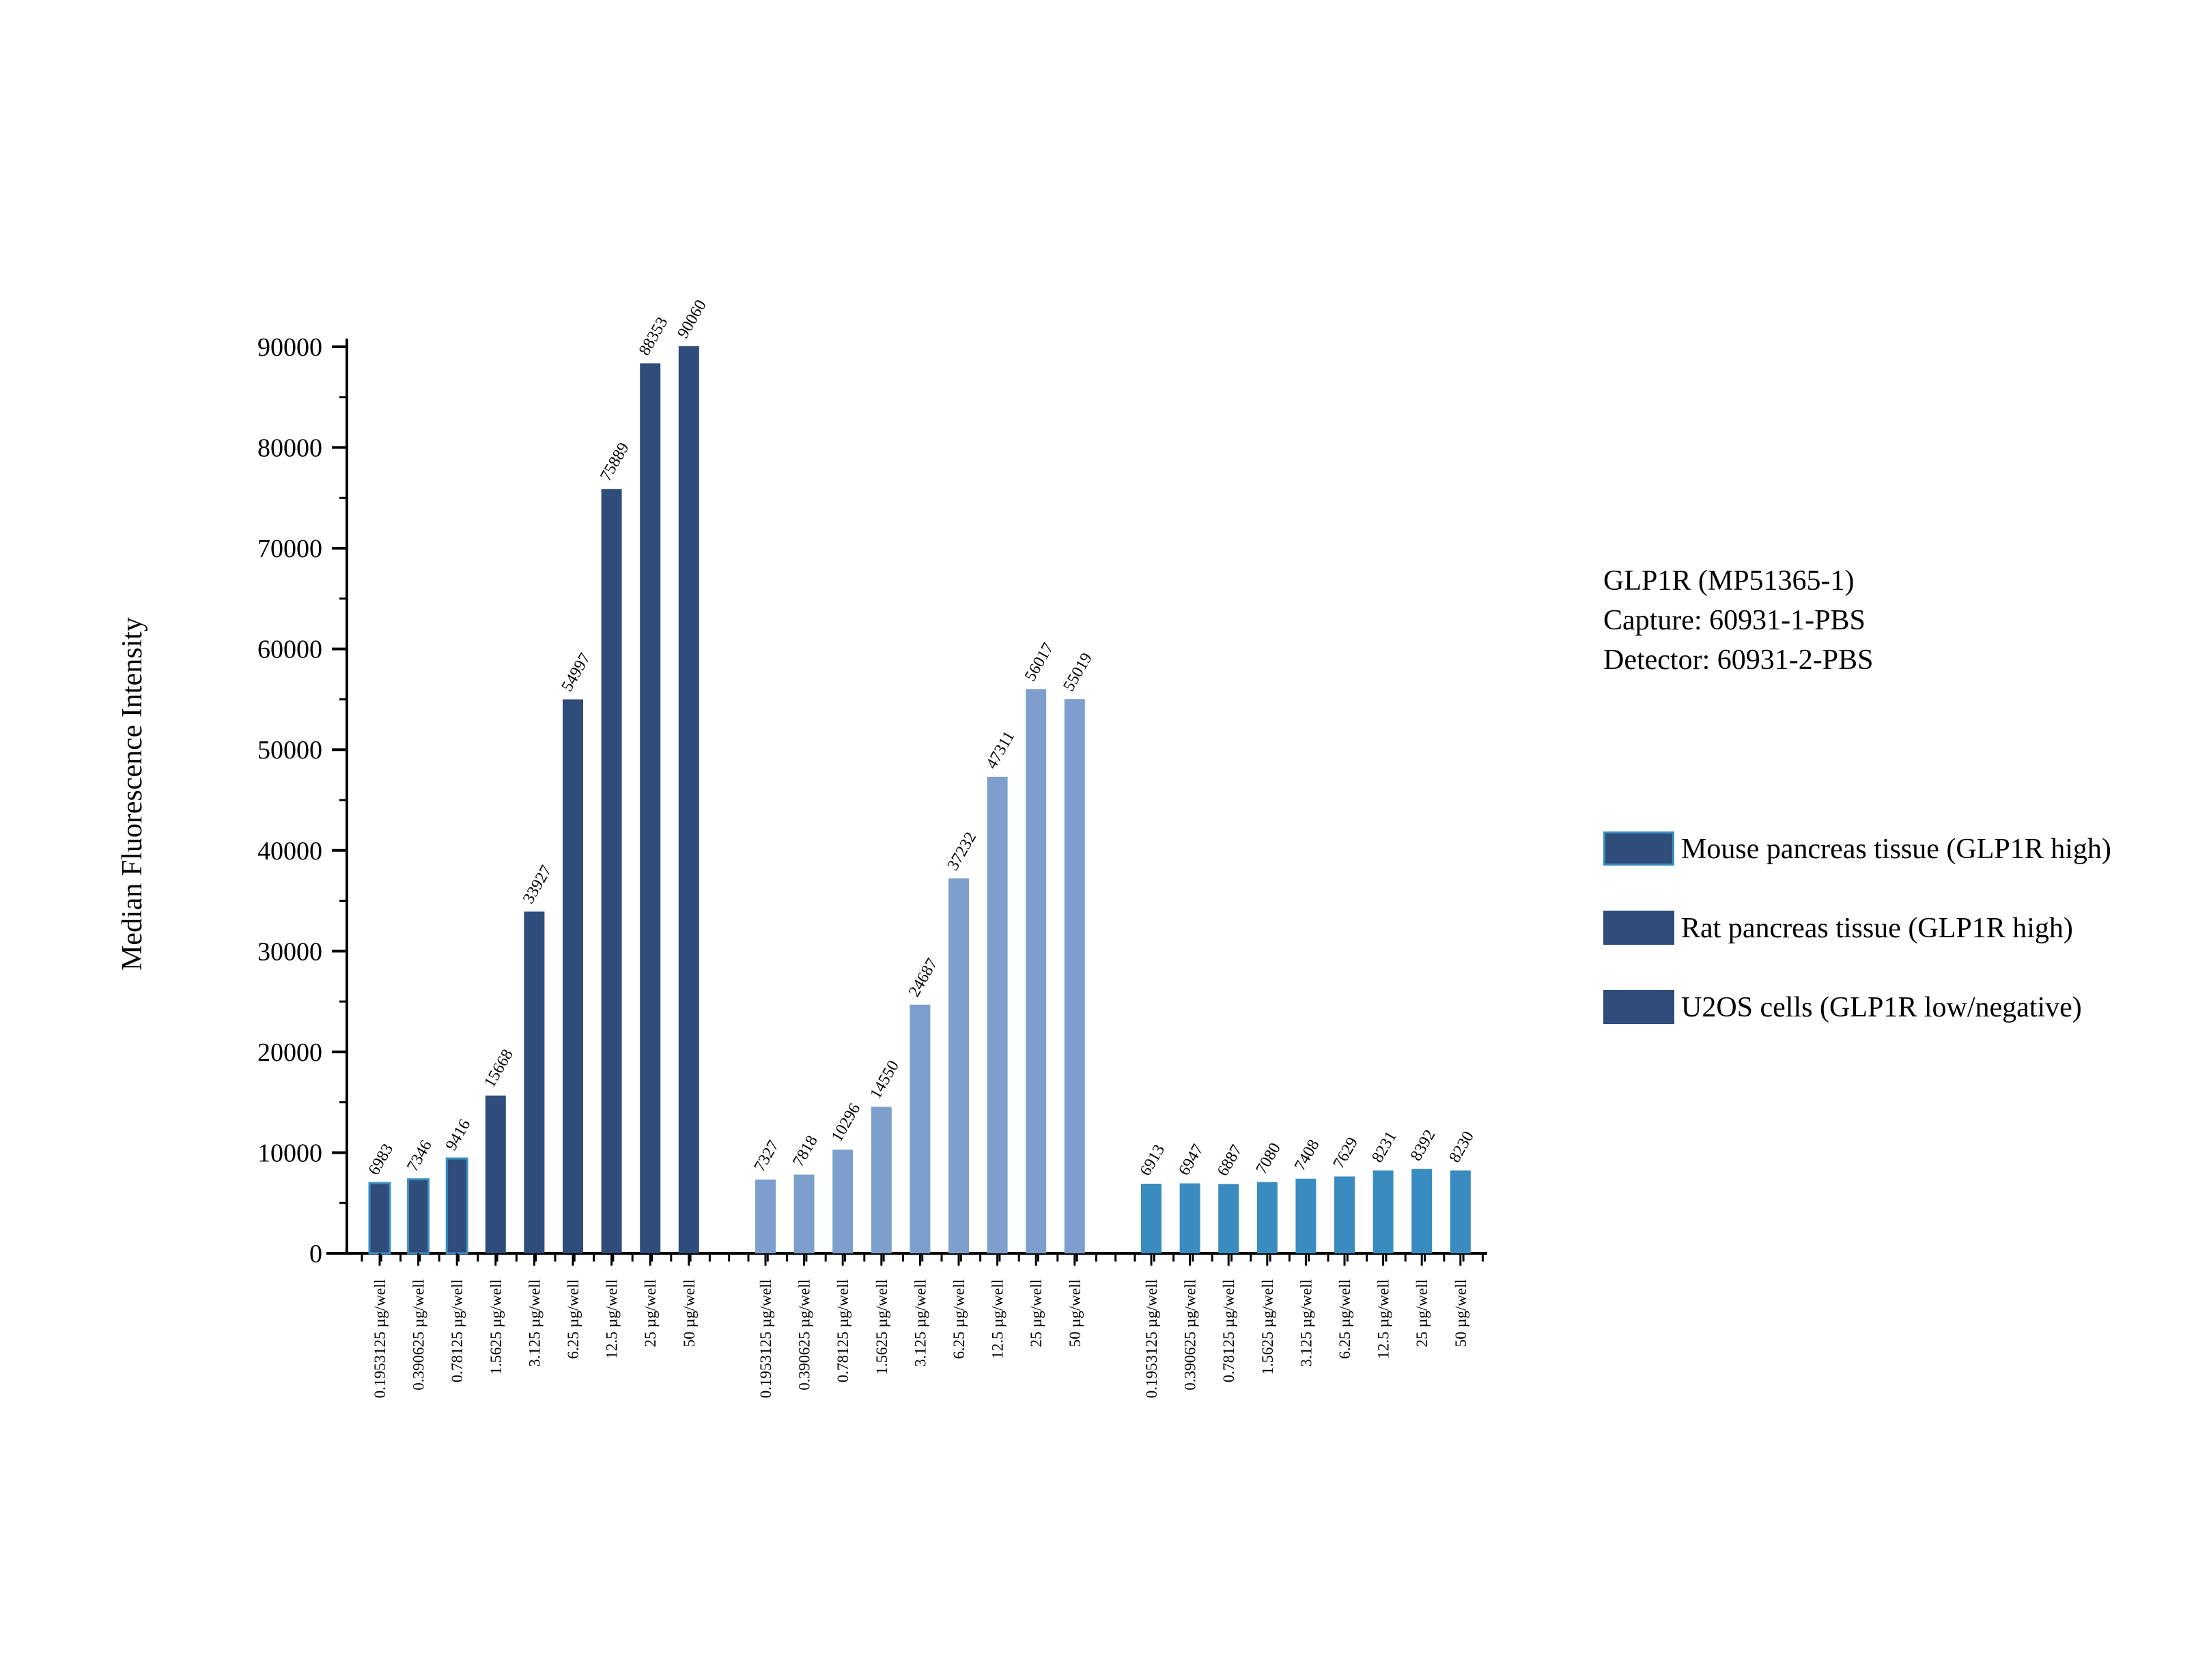 This screenshot has height=1680, width=2196. What do you see at coordinates (1346, 1153) in the screenshot?
I see `data-label: 7629` at bounding box center [1346, 1153].